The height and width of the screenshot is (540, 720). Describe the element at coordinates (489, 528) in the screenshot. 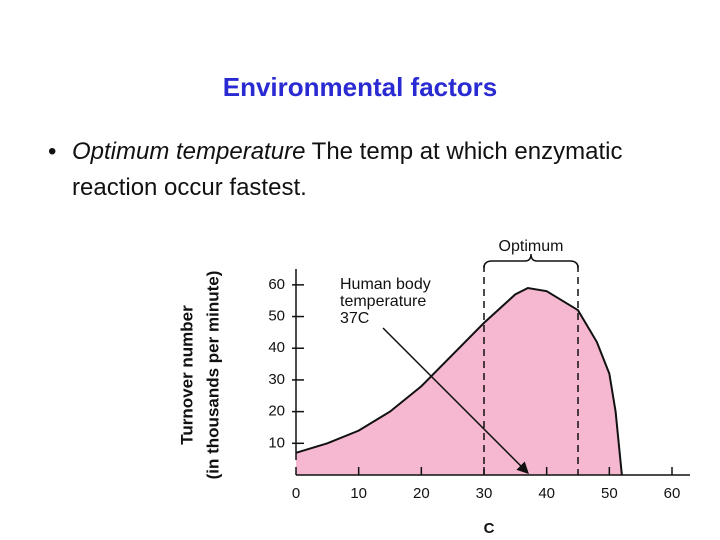

I see `x-axis-label: C` at that location.